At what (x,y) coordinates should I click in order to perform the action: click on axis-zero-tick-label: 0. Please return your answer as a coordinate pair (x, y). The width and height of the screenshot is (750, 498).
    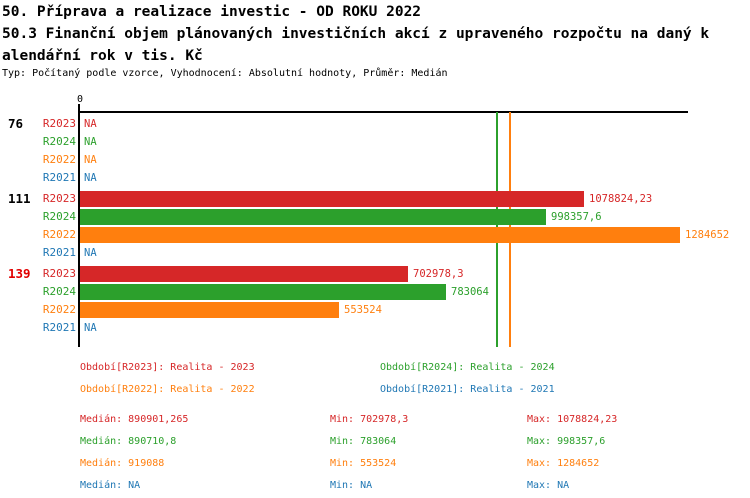
    Looking at the image, I should click on (80, 99).